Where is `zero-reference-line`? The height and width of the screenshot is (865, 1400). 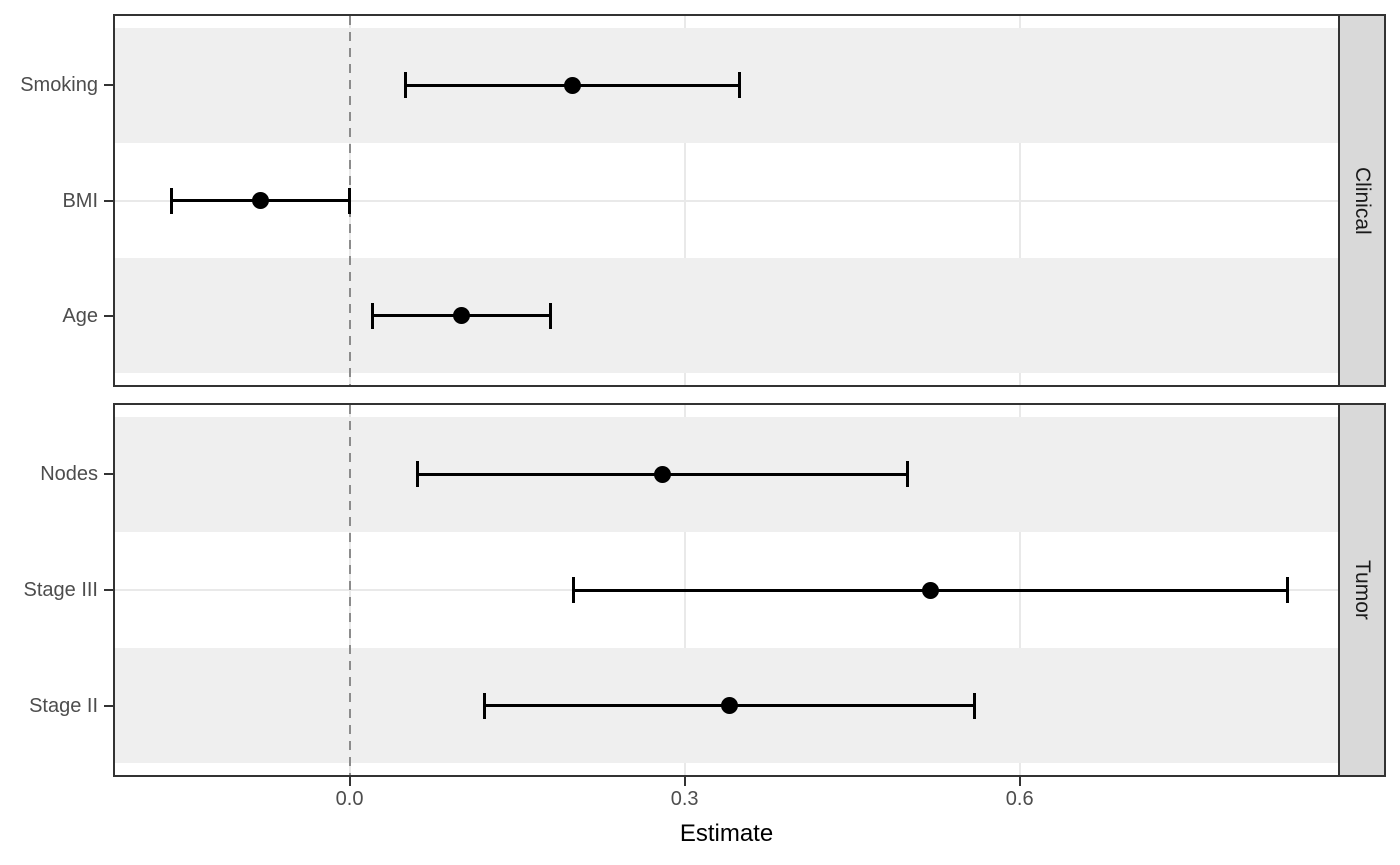 zero-reference-line is located at coordinates (349, 590).